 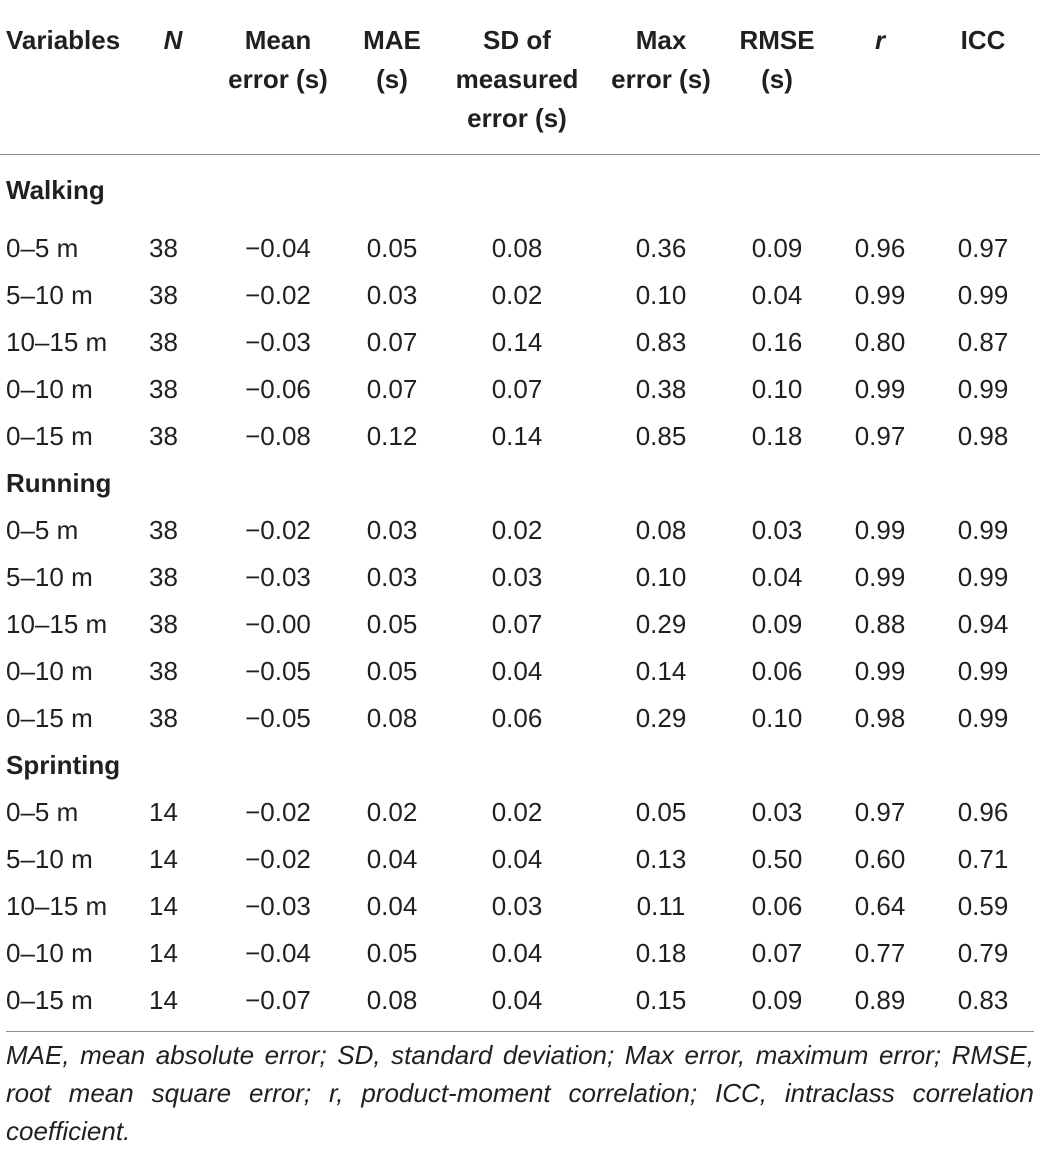 What do you see at coordinates (880, 859) in the screenshot?
I see `cell-r: 0.60` at bounding box center [880, 859].